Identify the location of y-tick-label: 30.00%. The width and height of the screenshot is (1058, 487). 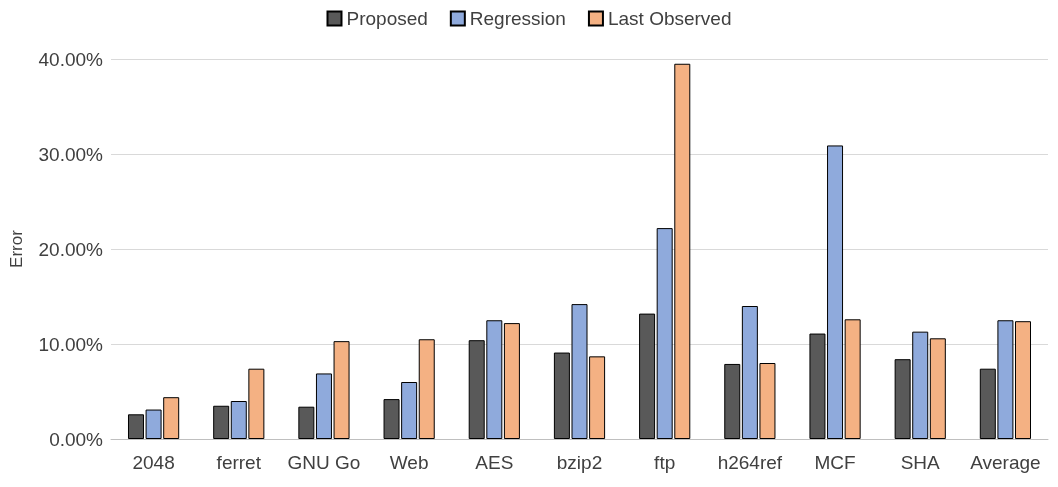
(71, 154).